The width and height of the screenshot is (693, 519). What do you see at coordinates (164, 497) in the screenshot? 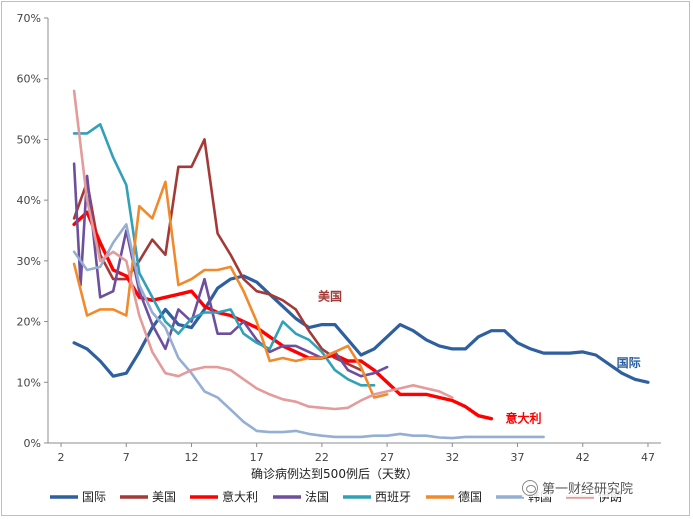
I see `legend-label-1: 美国` at bounding box center [164, 497].